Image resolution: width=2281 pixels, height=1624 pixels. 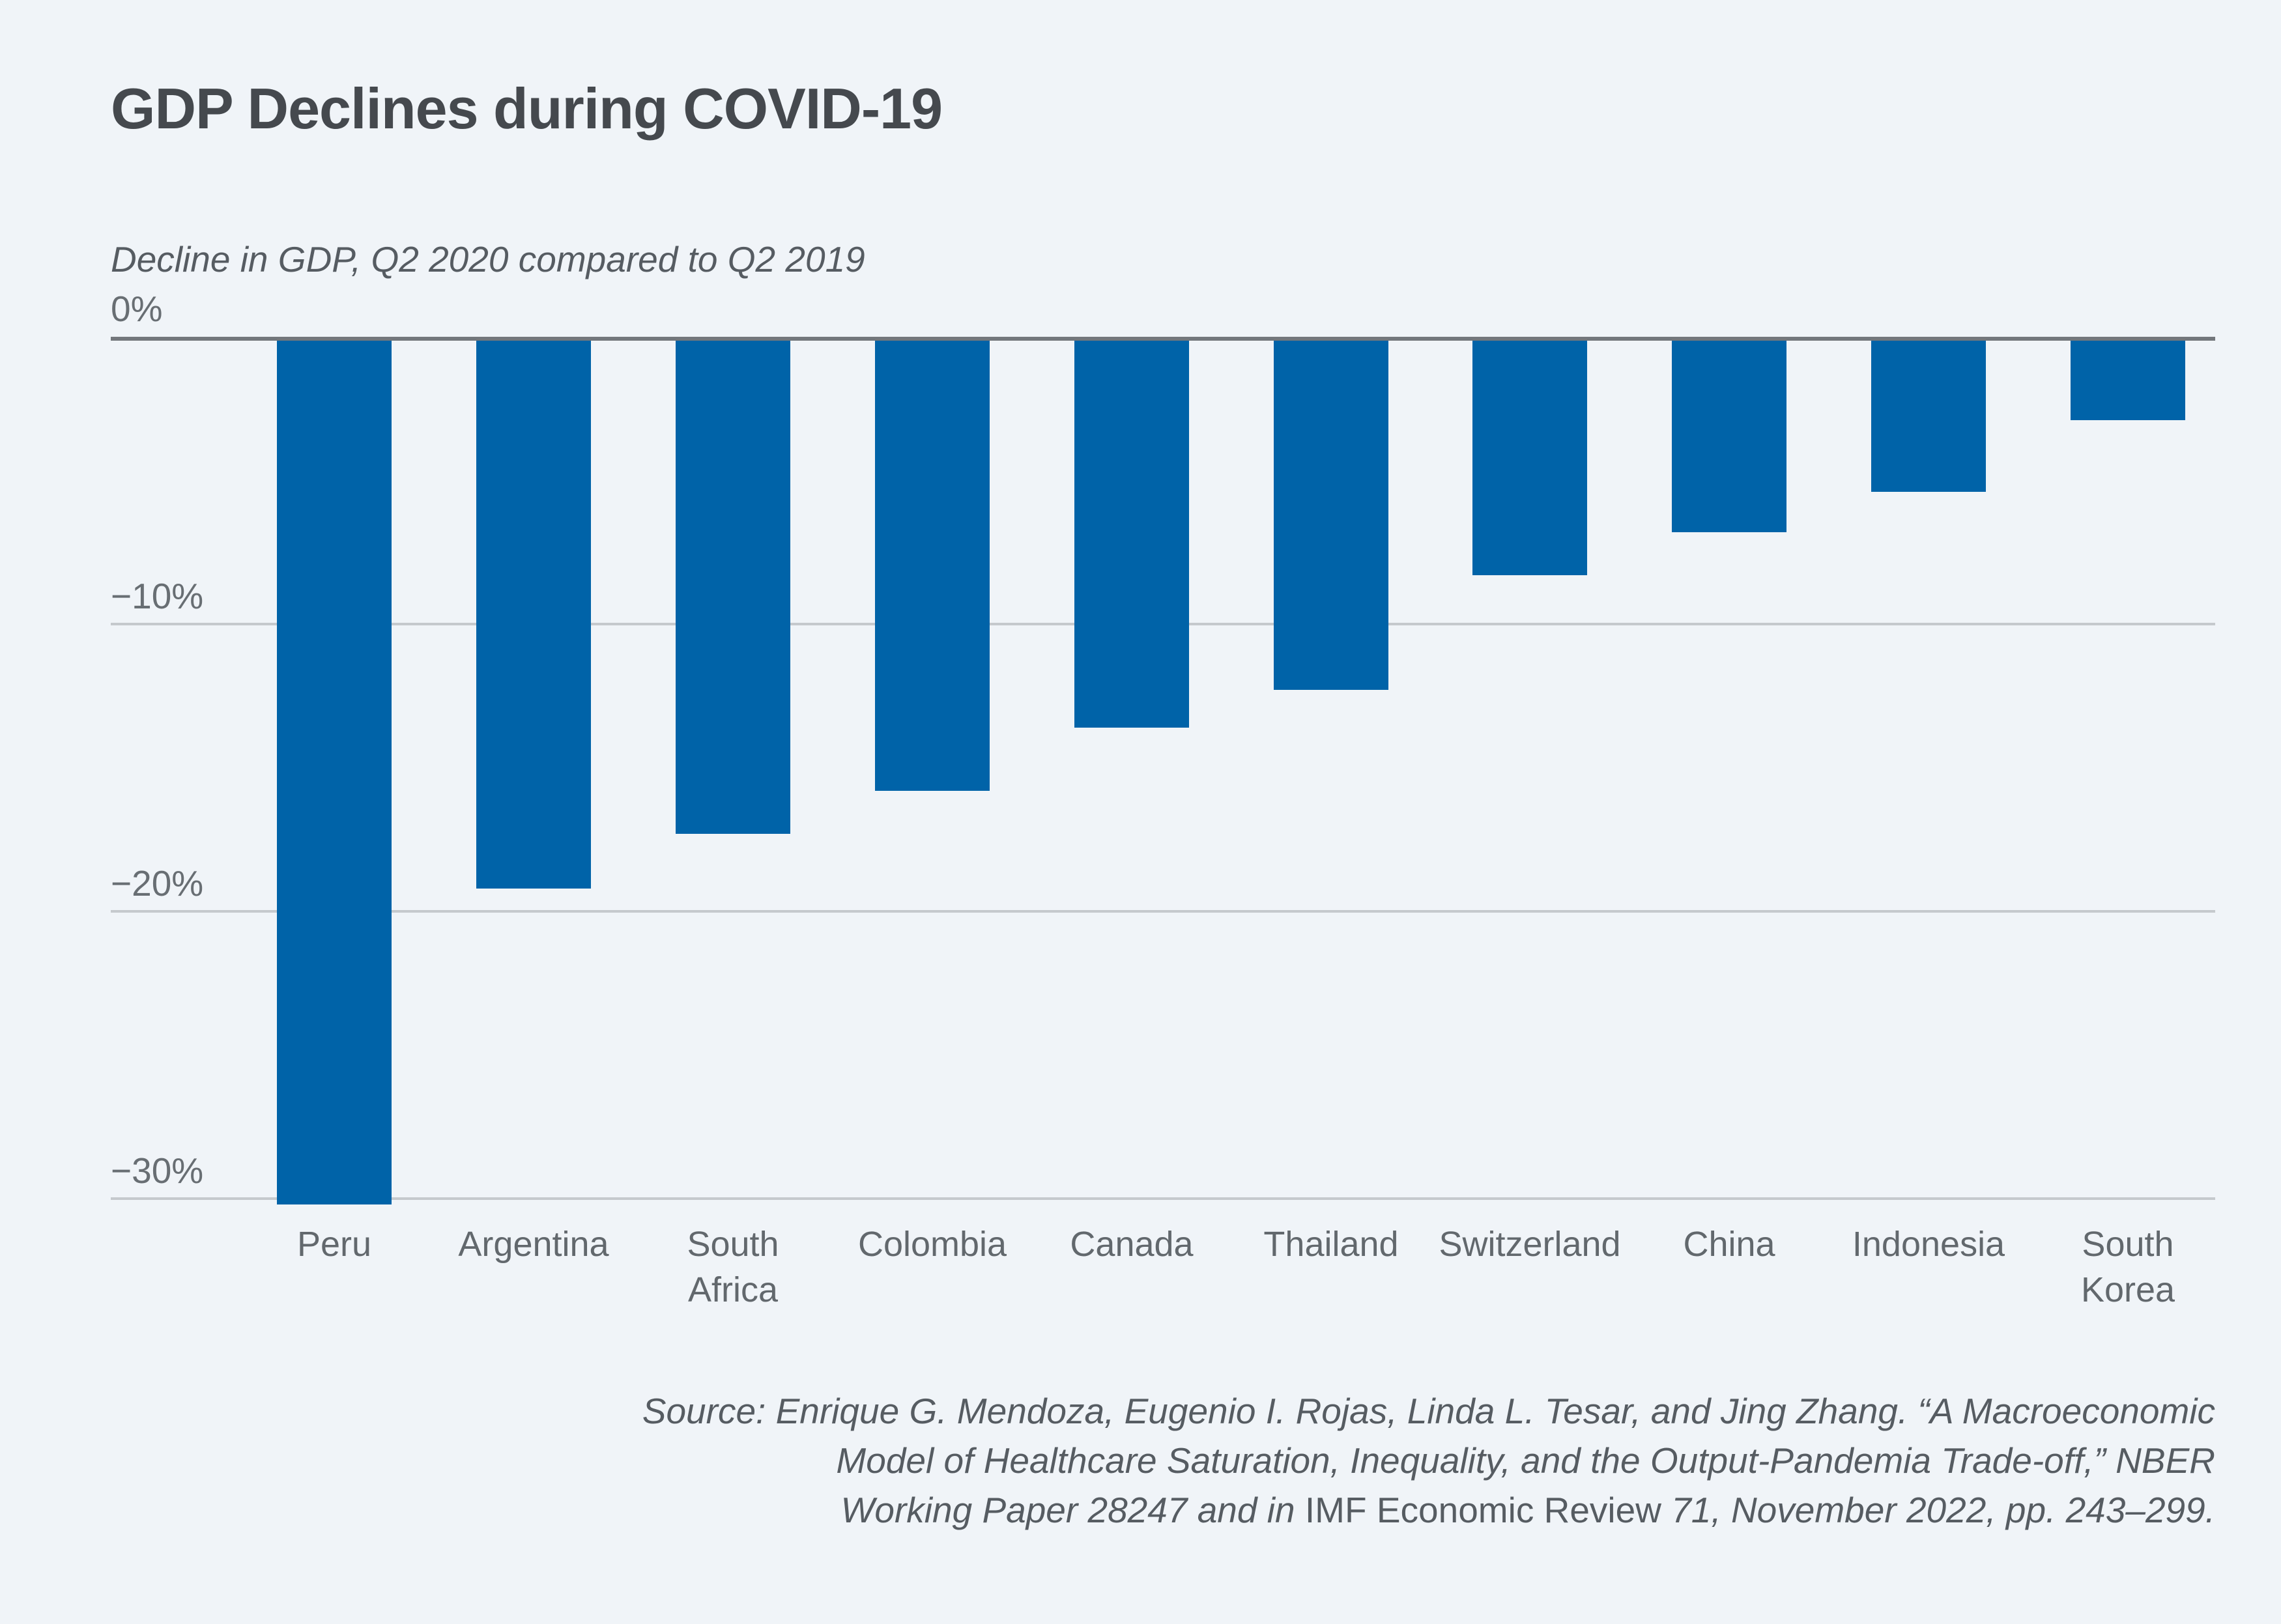 I want to click on zero-axis-line, so click(x=1163, y=339).